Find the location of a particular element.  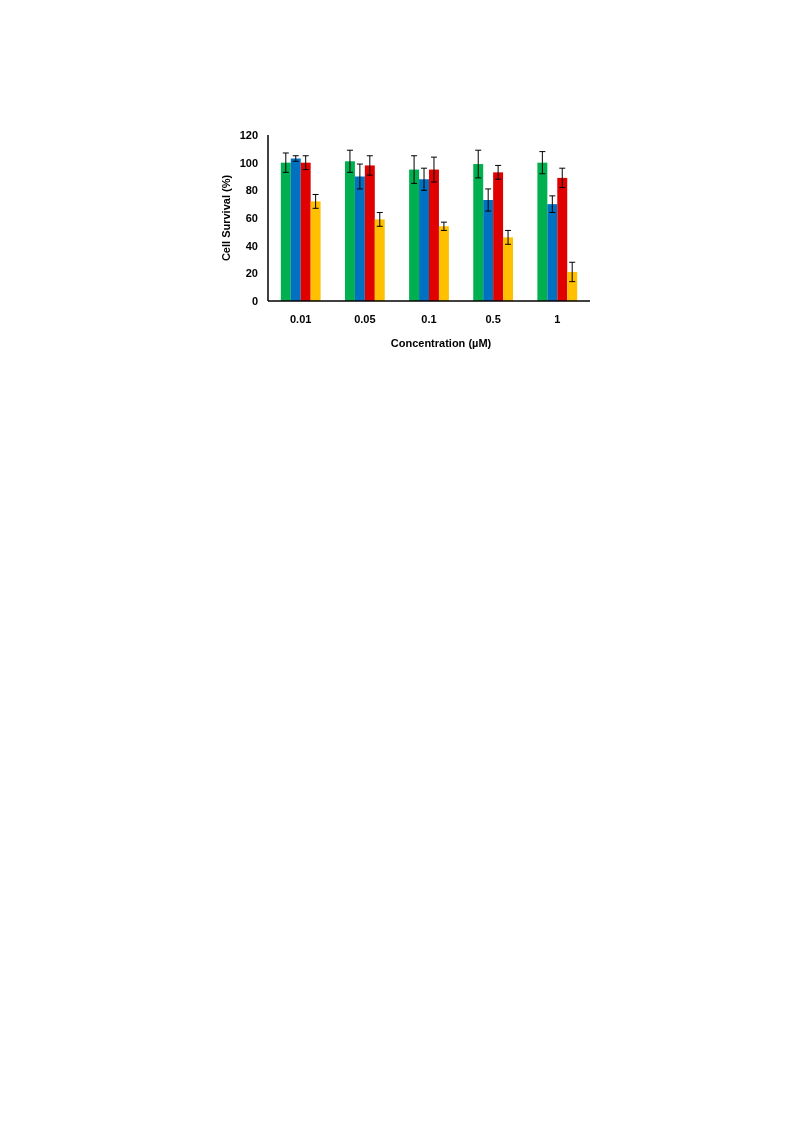

y-tick-label: 80 is located at coordinates (251, 190).